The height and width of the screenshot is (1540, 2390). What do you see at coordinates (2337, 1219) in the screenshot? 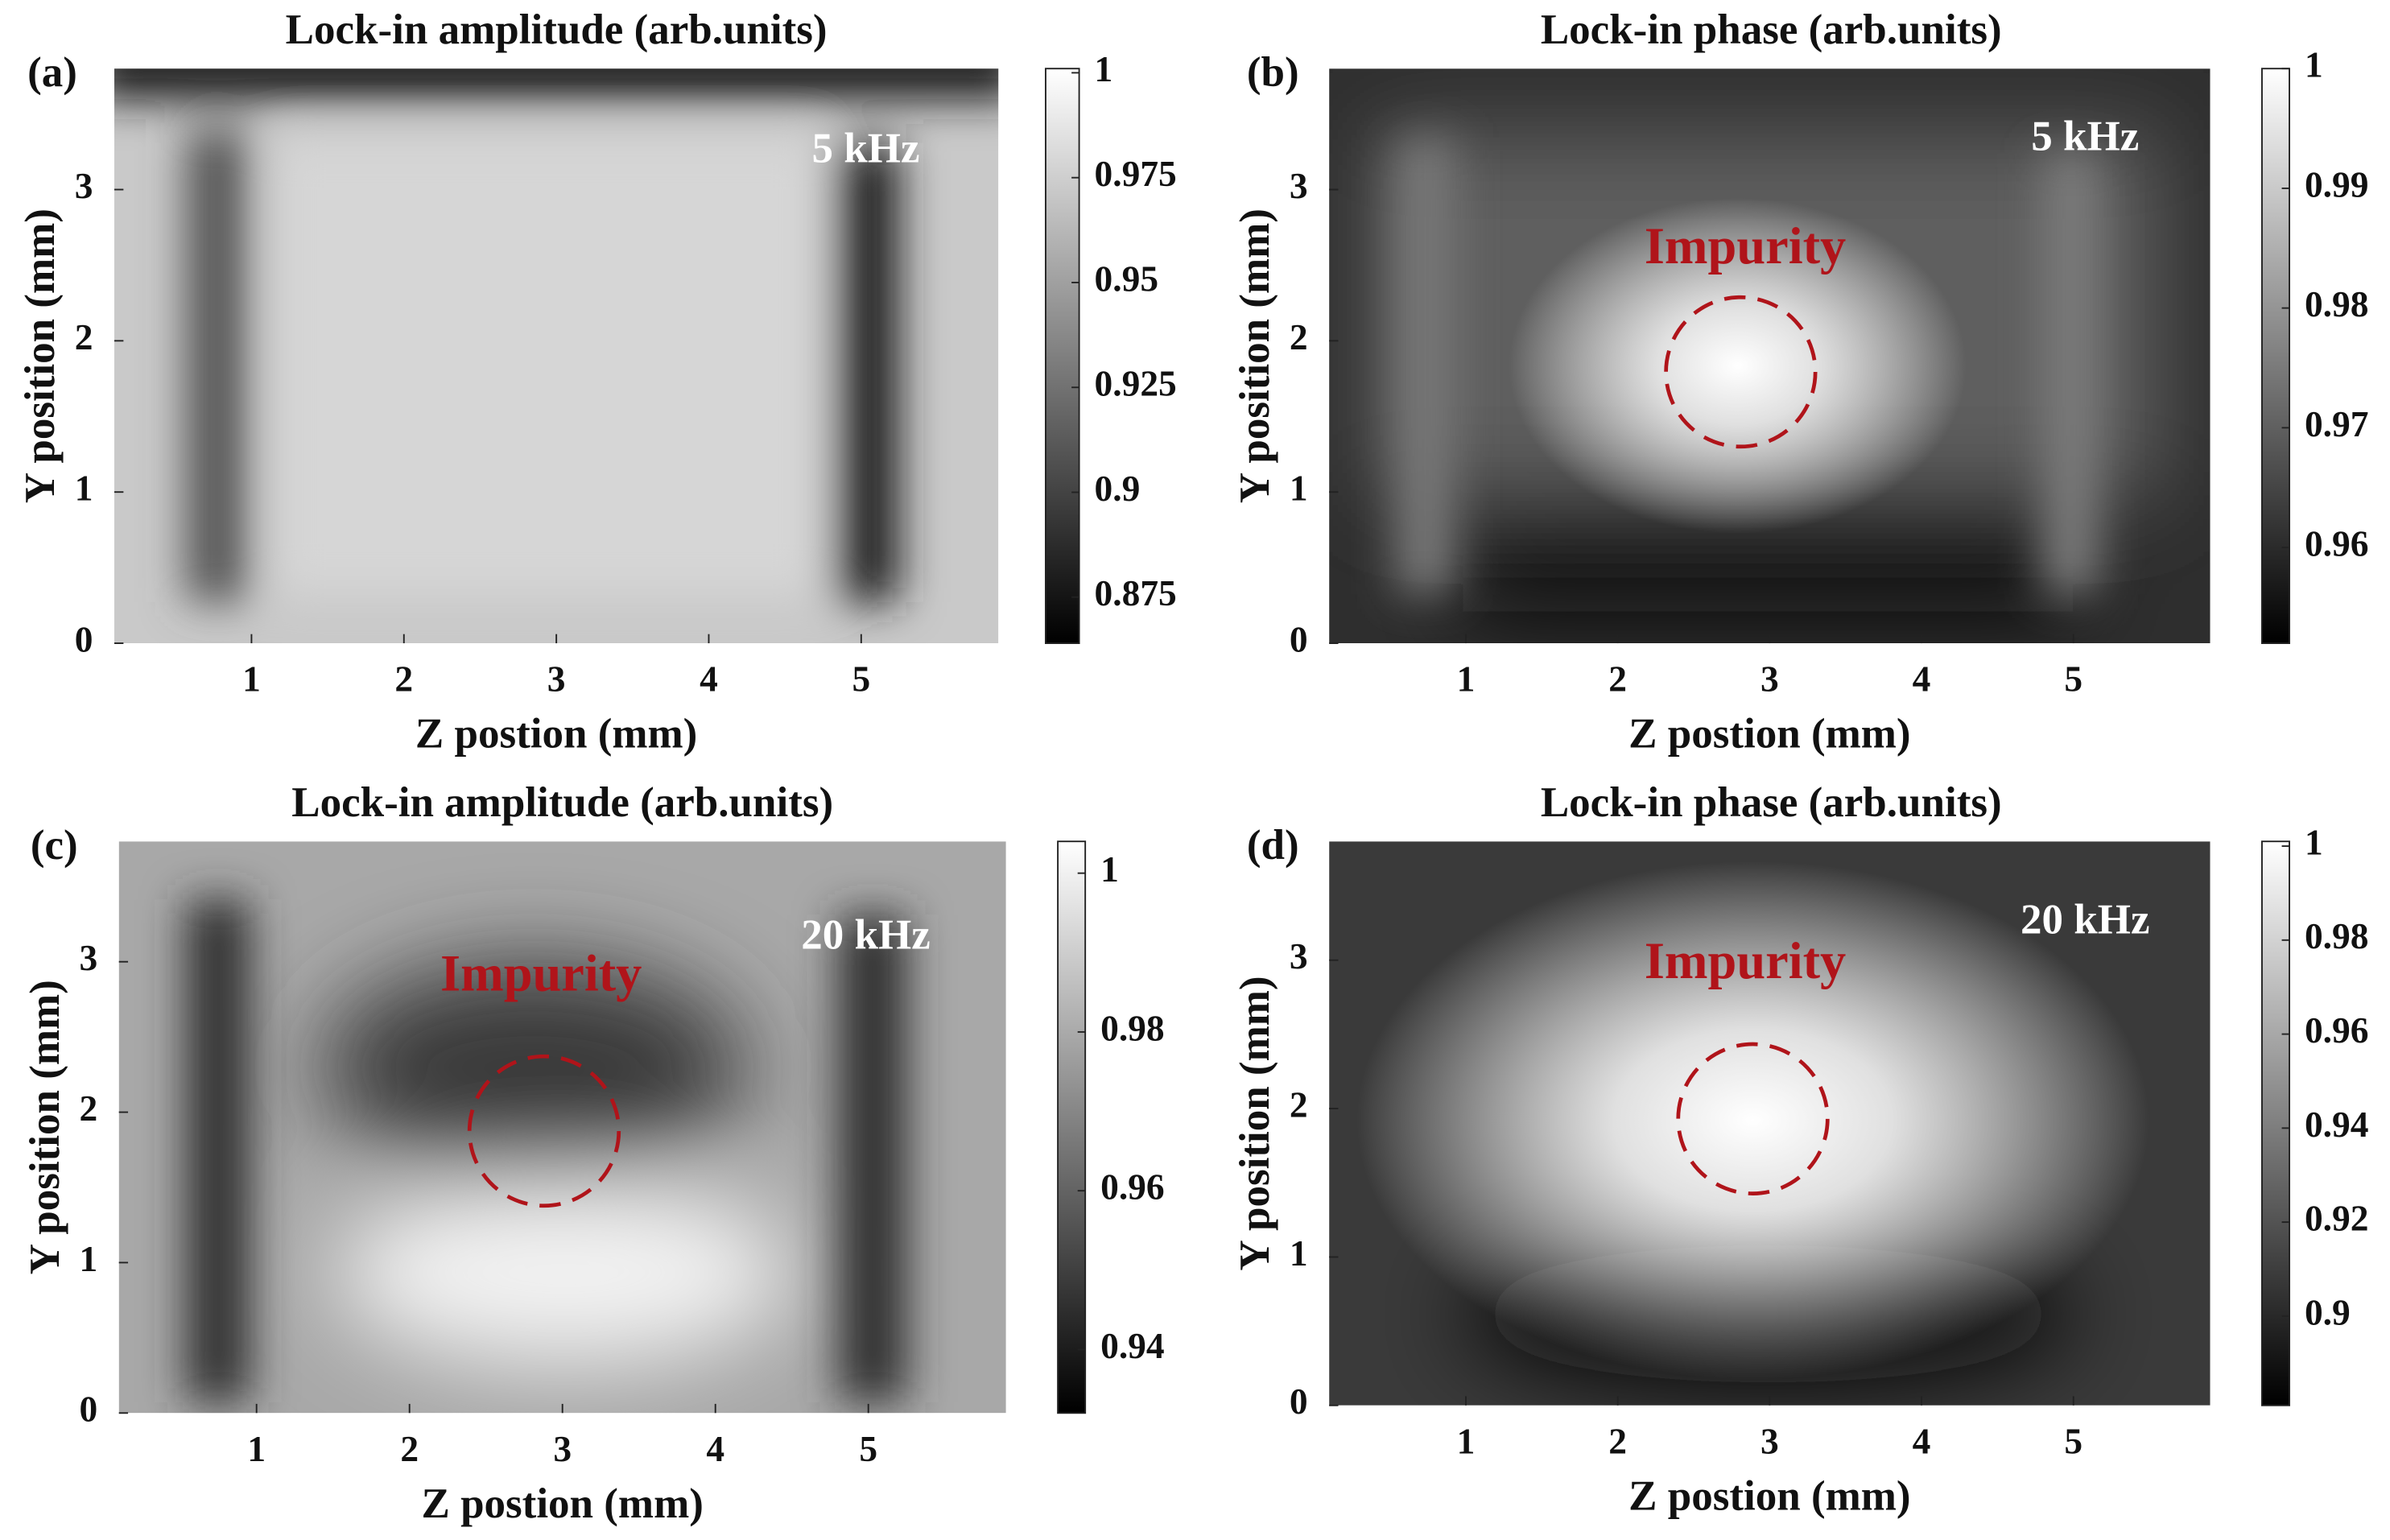
I see `colorbar-tick-label: 0.92` at bounding box center [2337, 1219].